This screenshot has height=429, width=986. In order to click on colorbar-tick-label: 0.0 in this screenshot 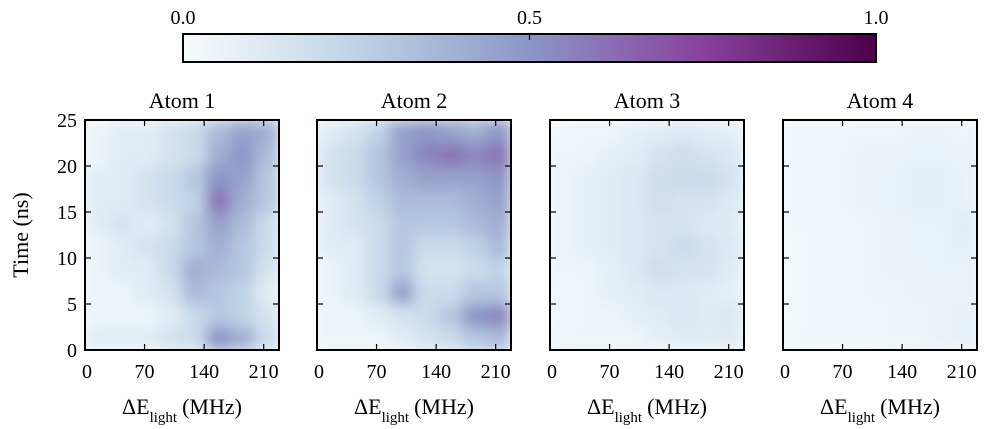, I will do `click(183, 18)`.